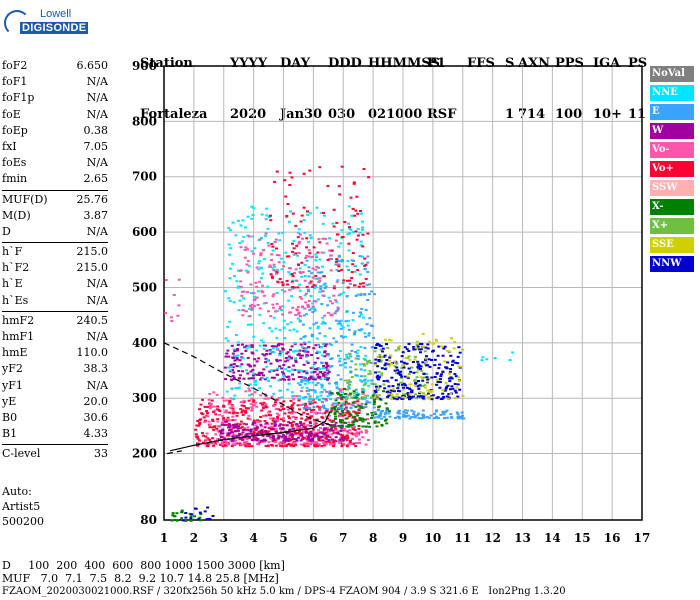 This screenshot has width=700, height=600. Describe the element at coordinates (96, 401) in the screenshot. I see `param-value: 20.0` at that location.